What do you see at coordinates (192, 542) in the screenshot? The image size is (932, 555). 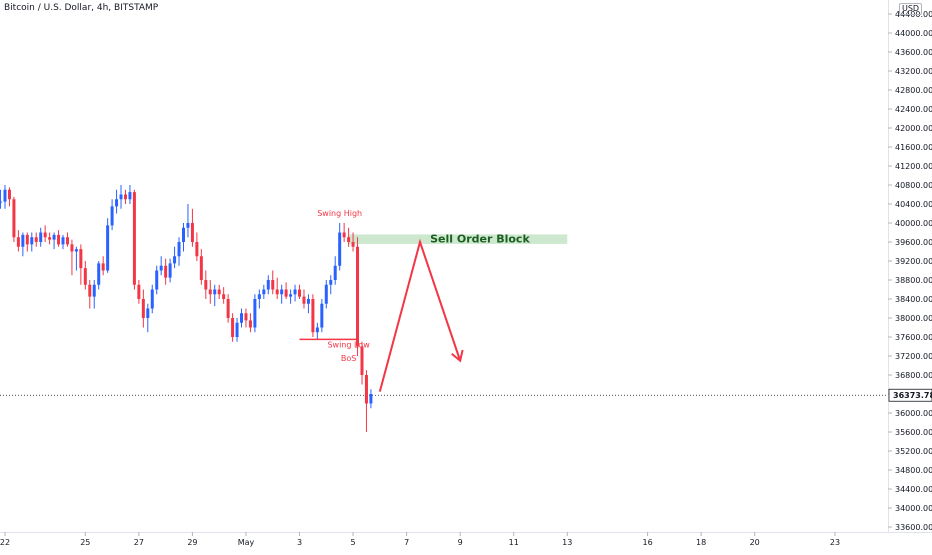 I see `x-tick-label: 29` at bounding box center [192, 542].